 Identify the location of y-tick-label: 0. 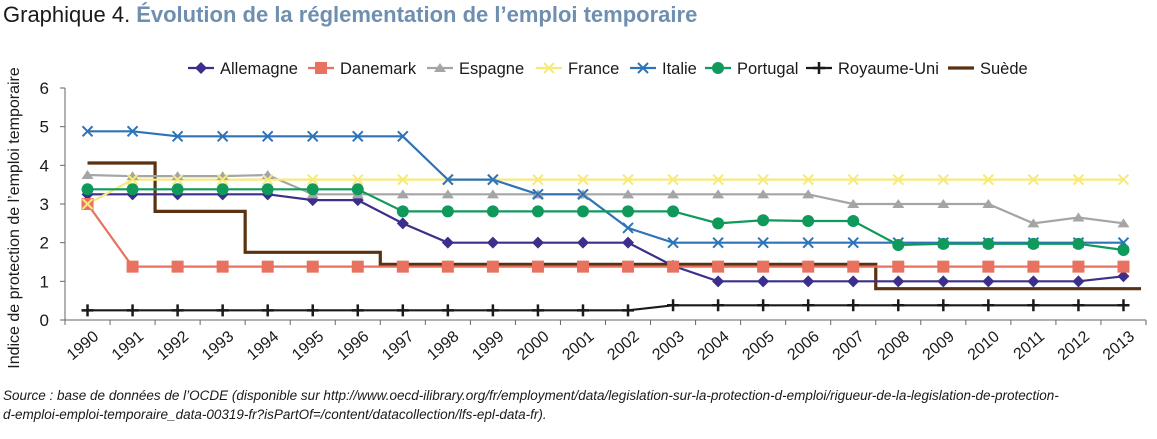
(44, 320).